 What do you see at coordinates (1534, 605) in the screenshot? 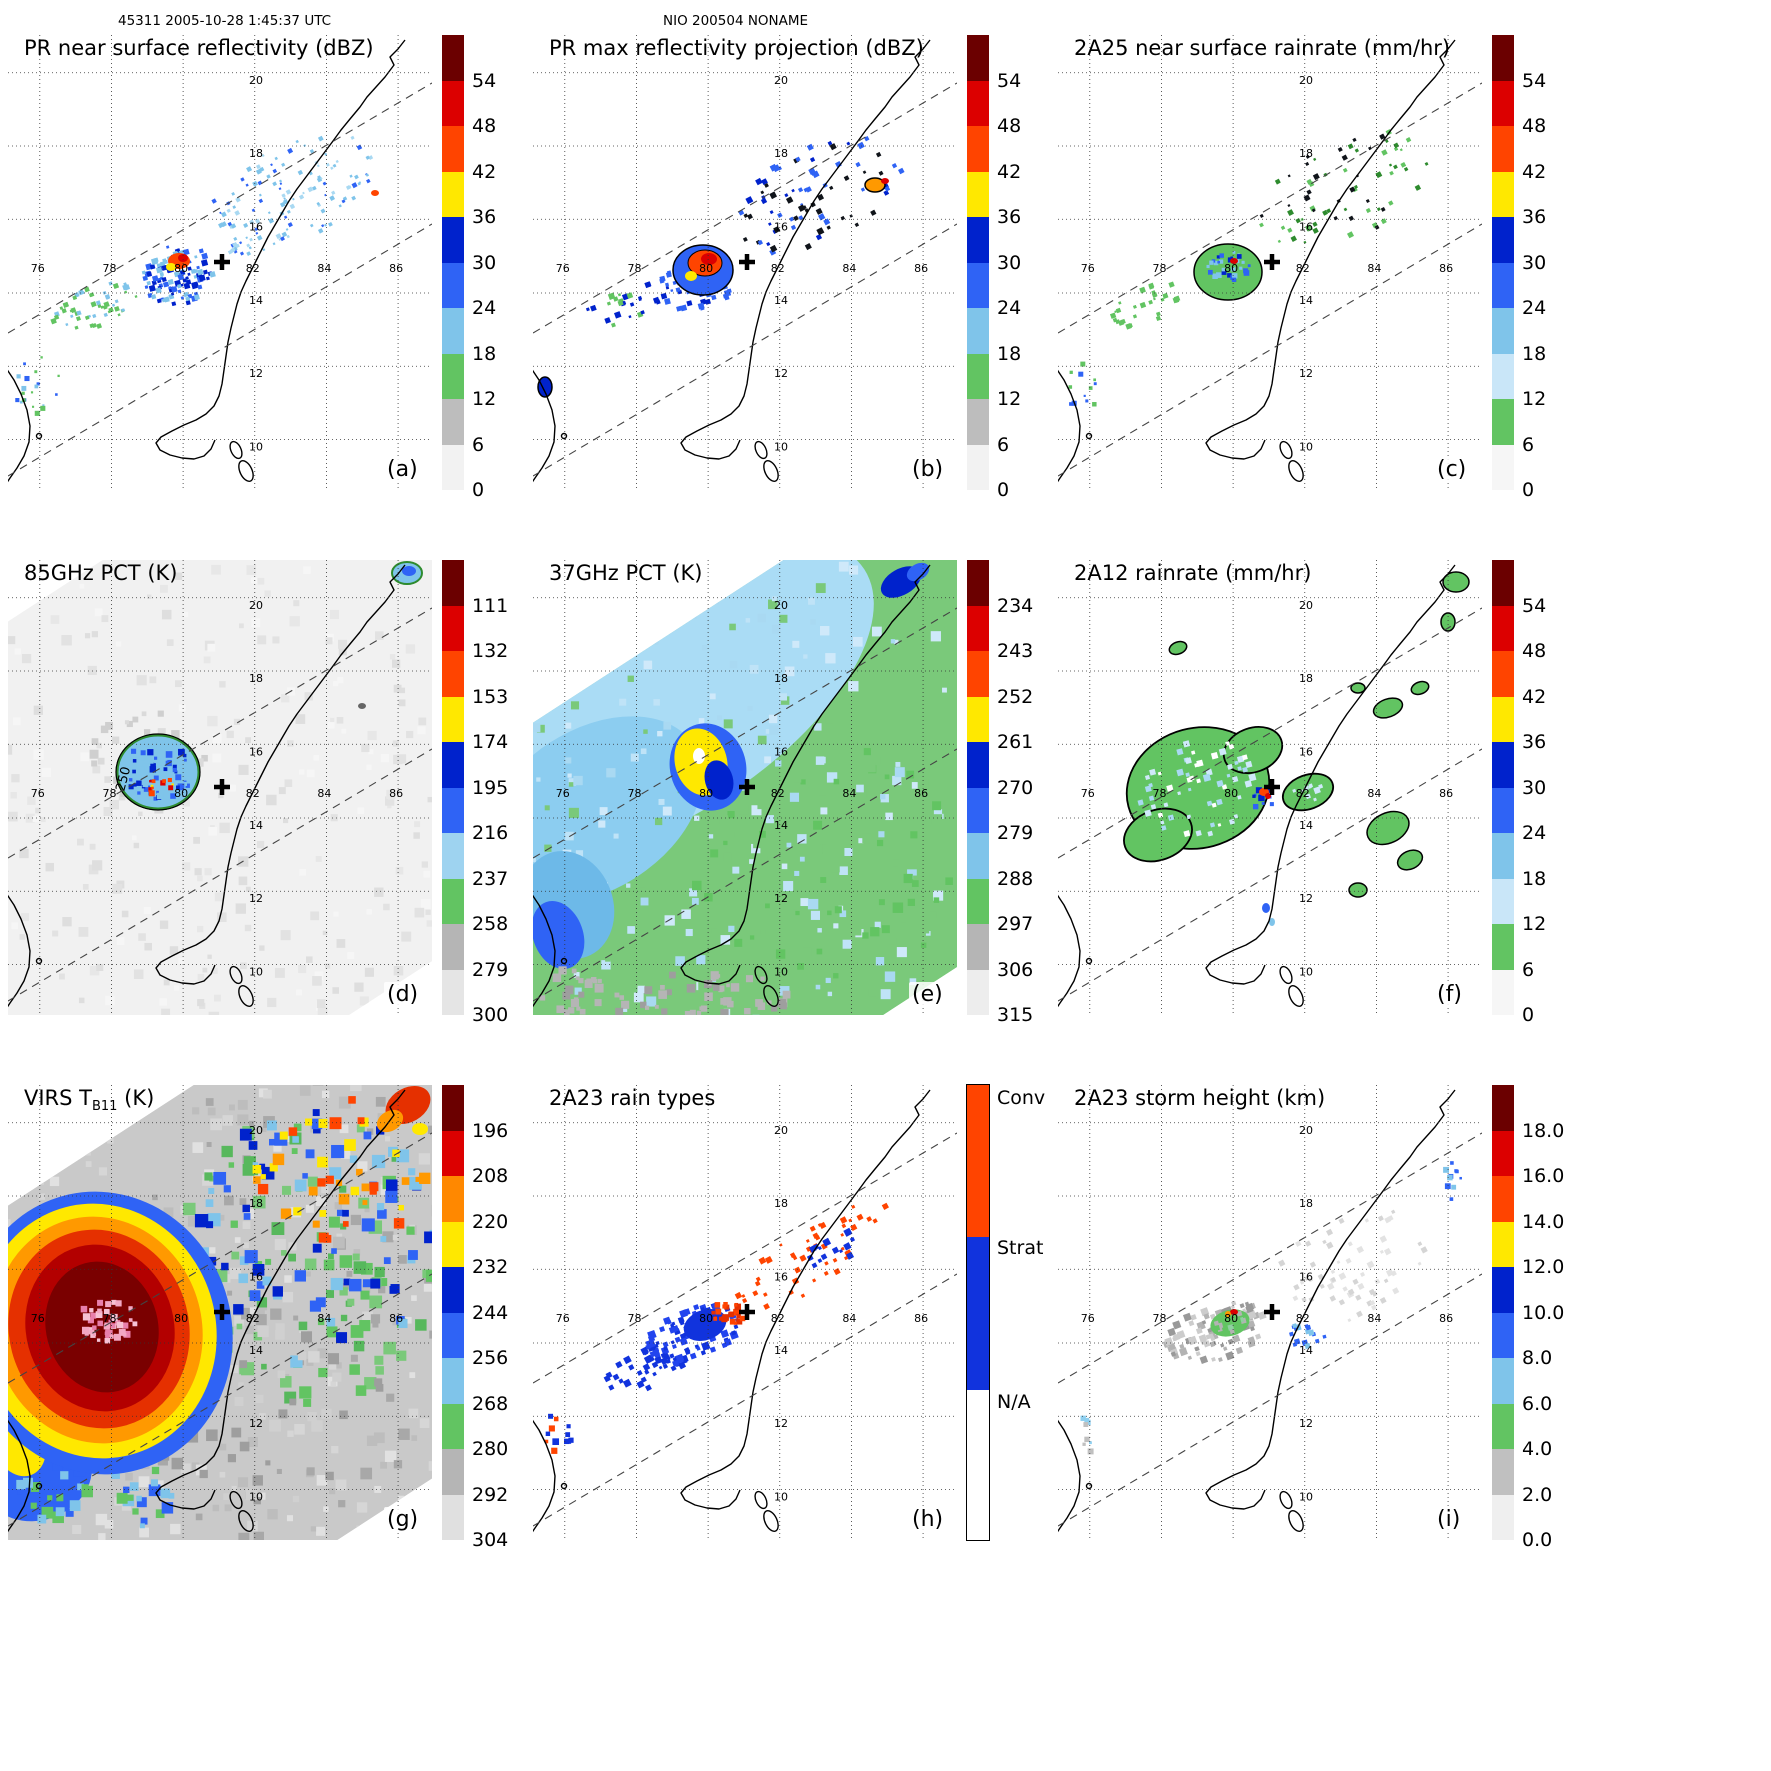
I see `colorbar-tick: 54` at bounding box center [1534, 605].